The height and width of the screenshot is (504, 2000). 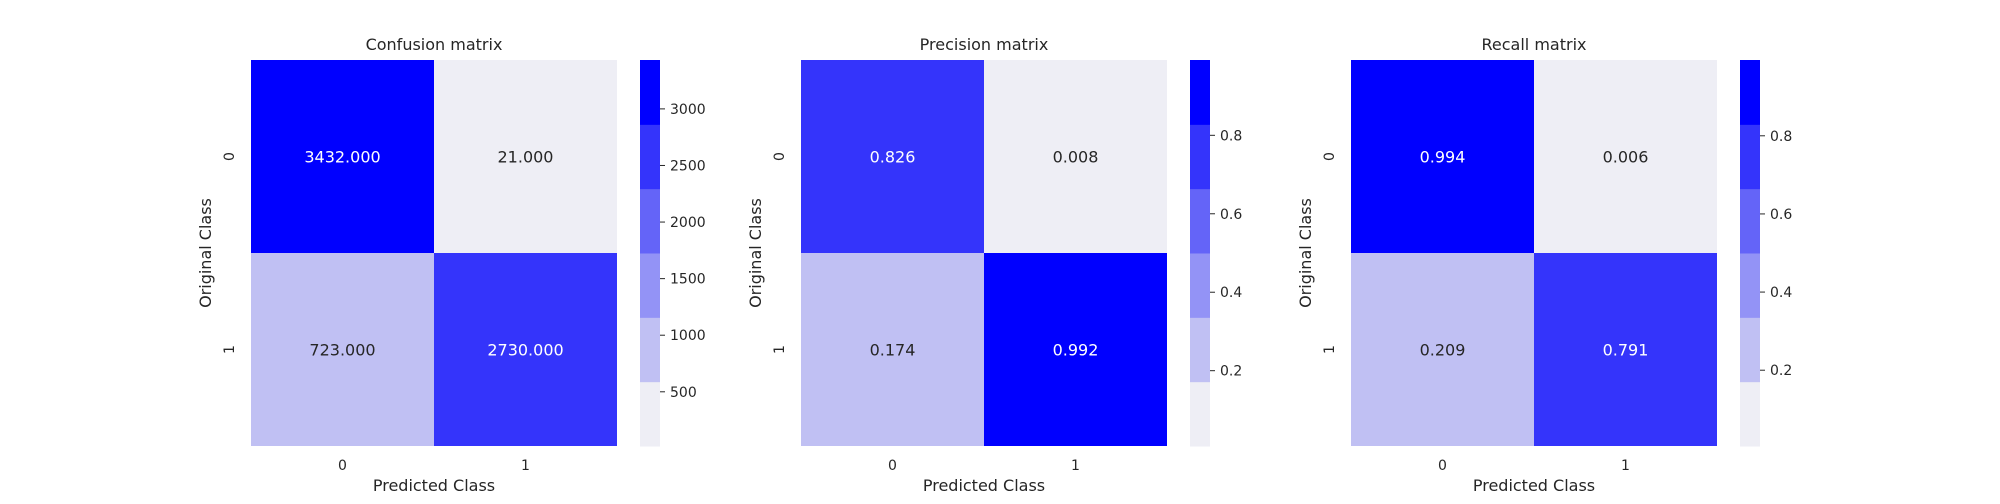 I want to click on chart-title: Precision matrix, so click(x=984, y=44).